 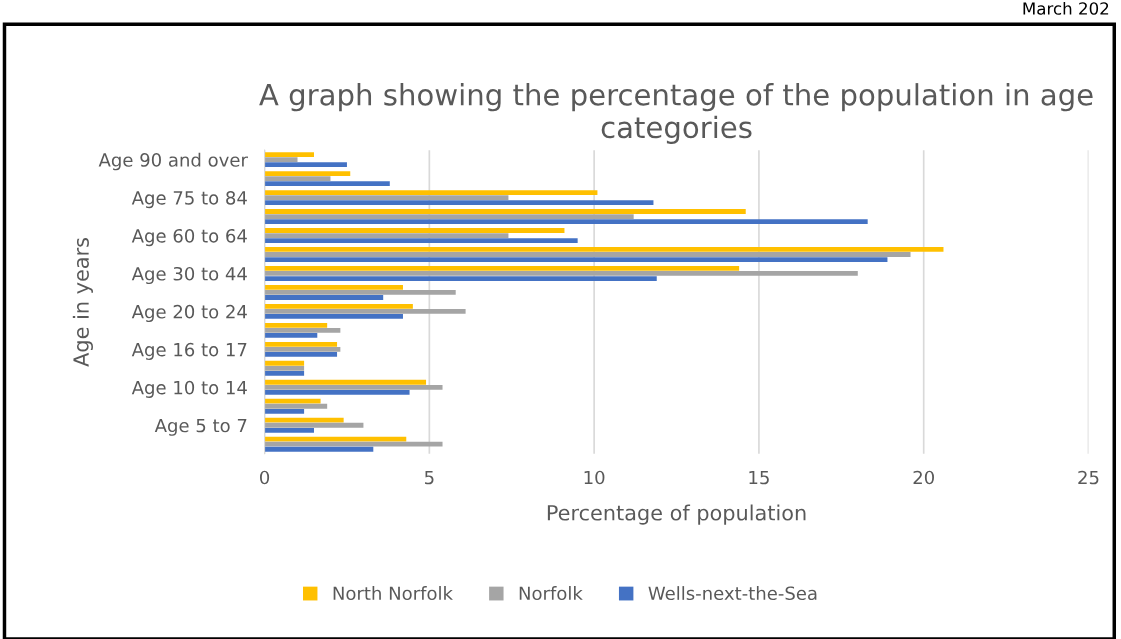 What do you see at coordinates (189, 351) in the screenshot?
I see `y-tick-label: Age 16 to 17` at bounding box center [189, 351].